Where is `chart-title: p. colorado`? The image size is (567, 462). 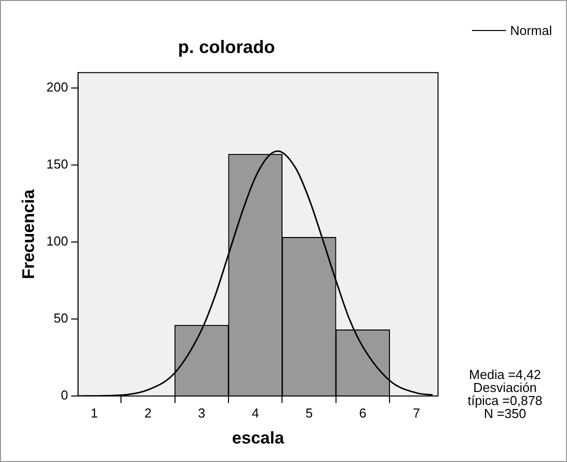
chart-title: p. colorado is located at coordinates (227, 46).